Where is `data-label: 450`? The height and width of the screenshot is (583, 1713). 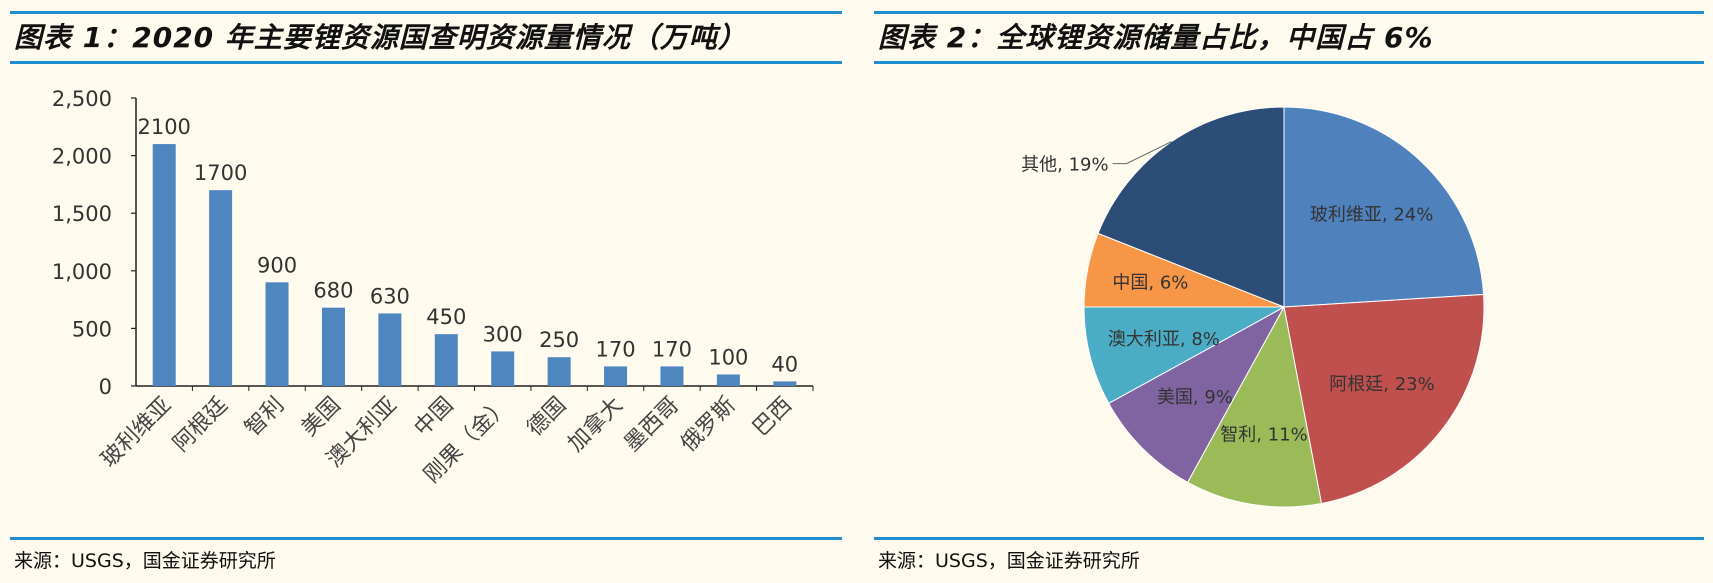
data-label: 450 is located at coordinates (446, 317).